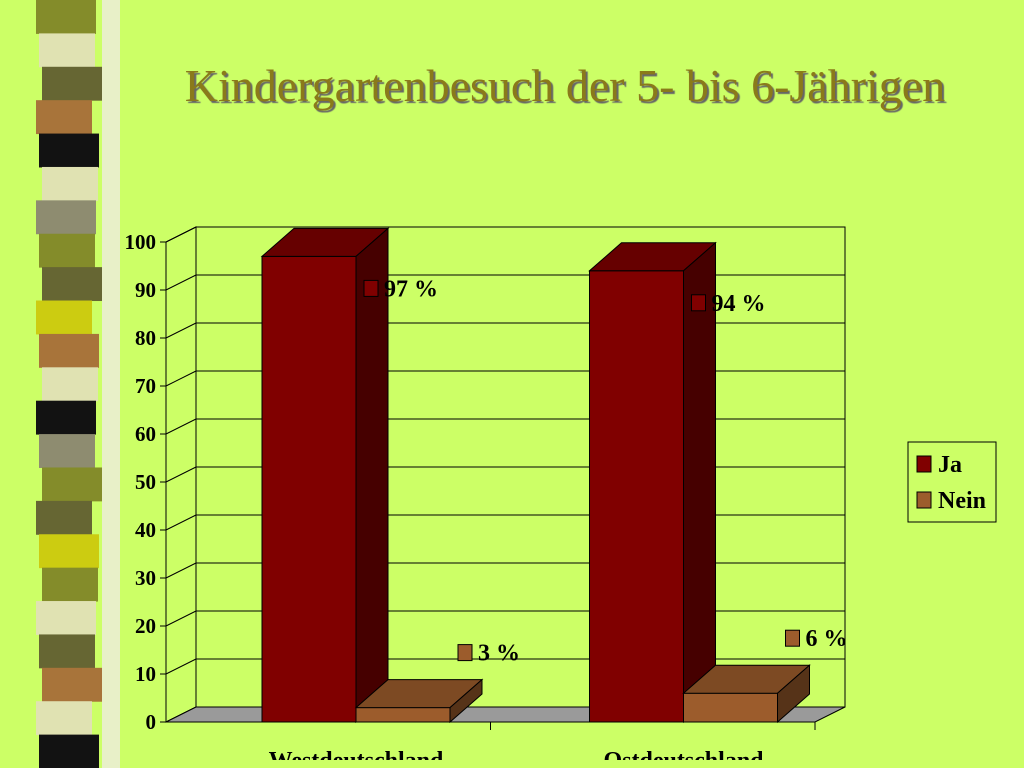 Image resolution: width=1024 pixels, height=768 pixels. I want to click on y-tick-label: 80, so click(145, 338).